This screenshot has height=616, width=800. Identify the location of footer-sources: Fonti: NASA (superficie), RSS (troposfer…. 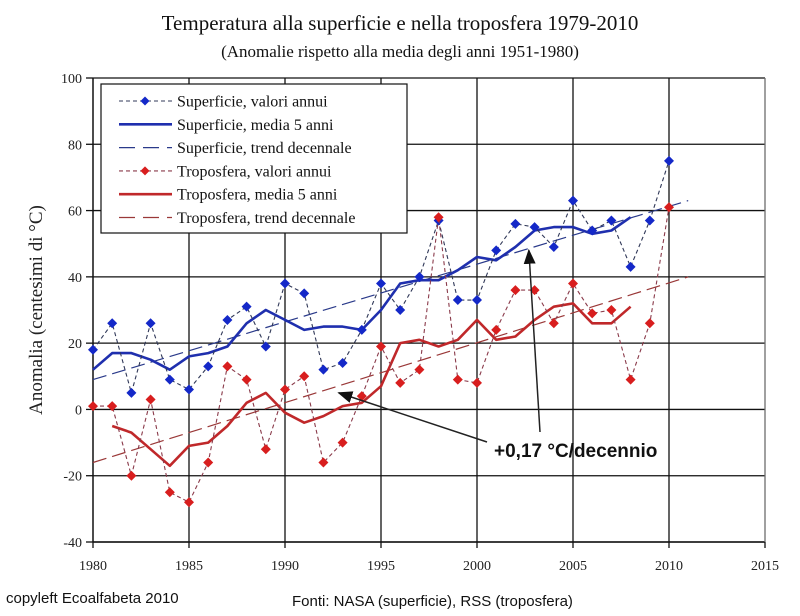
(432, 601).